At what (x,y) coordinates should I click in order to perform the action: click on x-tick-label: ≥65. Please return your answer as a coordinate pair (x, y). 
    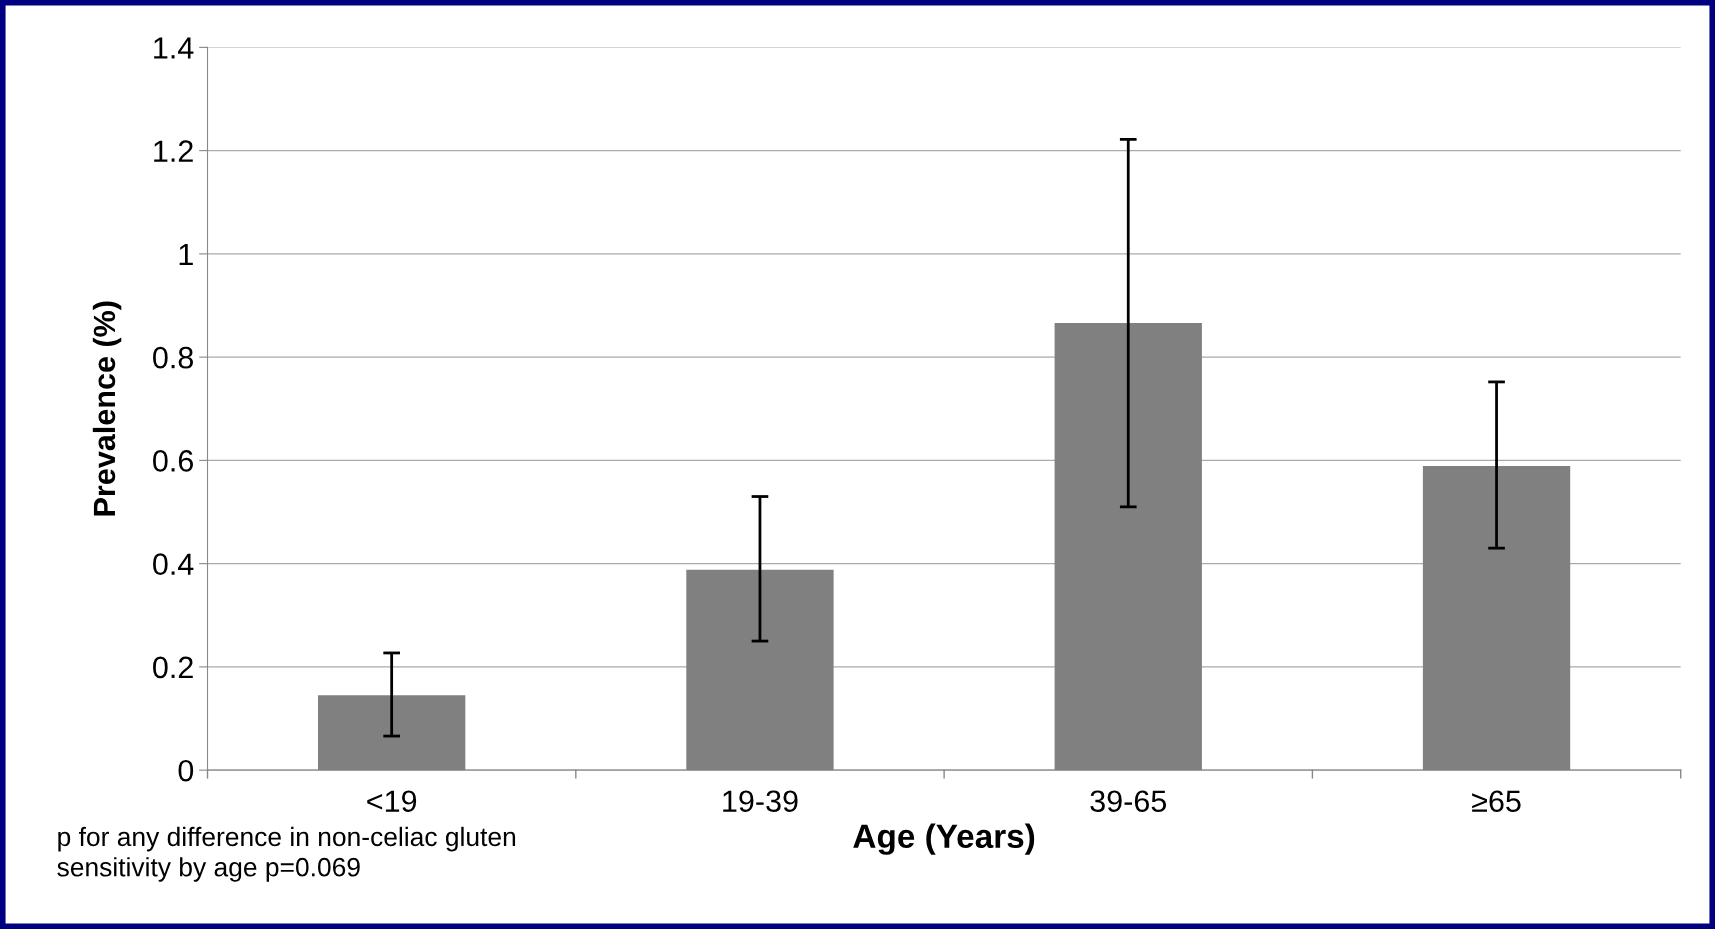
    Looking at the image, I should click on (1496, 801).